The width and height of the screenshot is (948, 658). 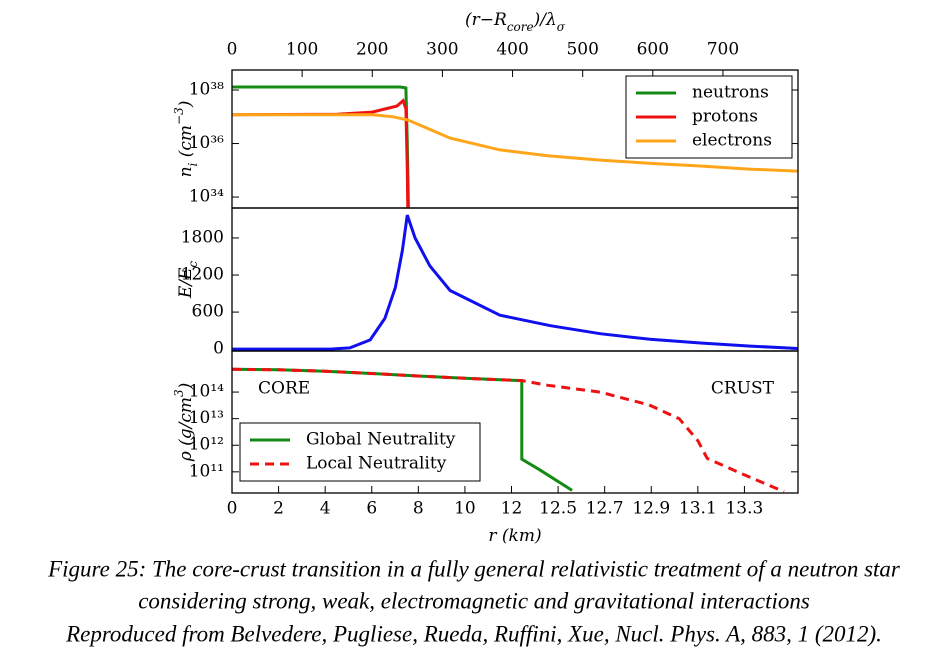 I want to click on y-axis-label: E/Ec, so click(x=188, y=280).